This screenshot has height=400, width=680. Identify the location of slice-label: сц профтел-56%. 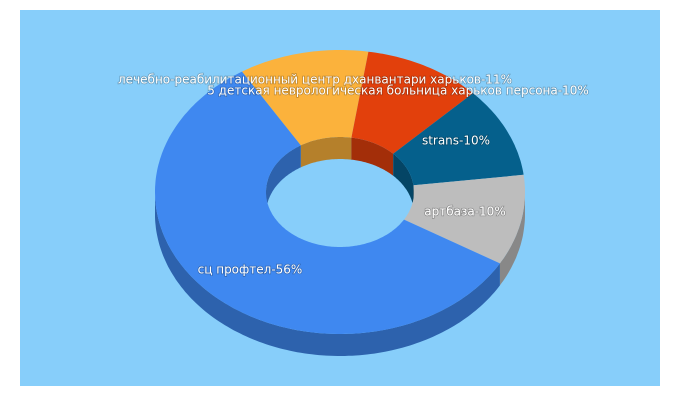
(250, 270).